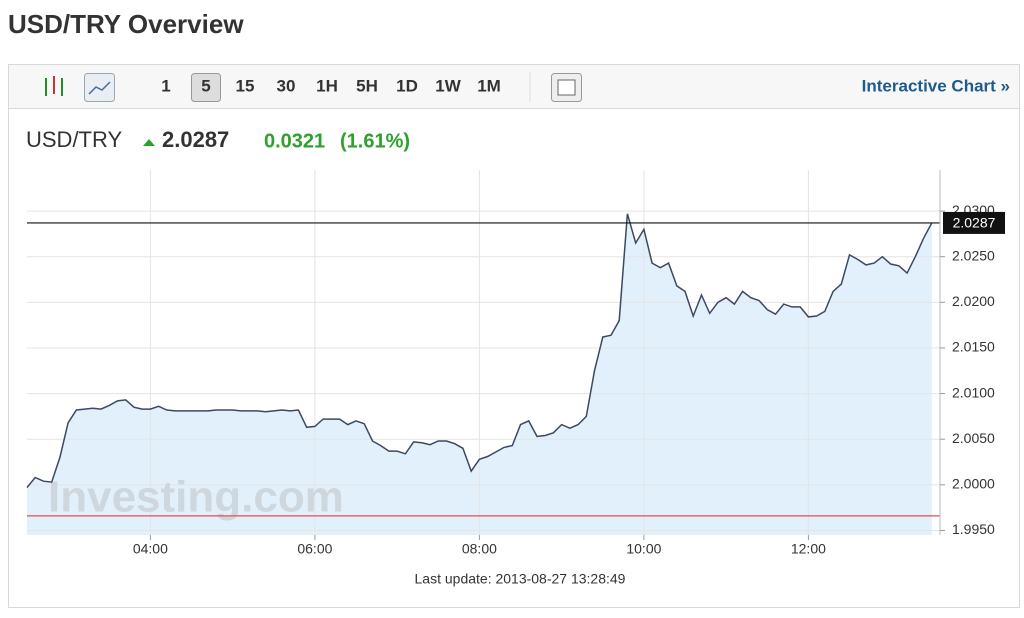  What do you see at coordinates (973, 347) in the screenshot?
I see `y-tick-label: 2.0150` at bounding box center [973, 347].